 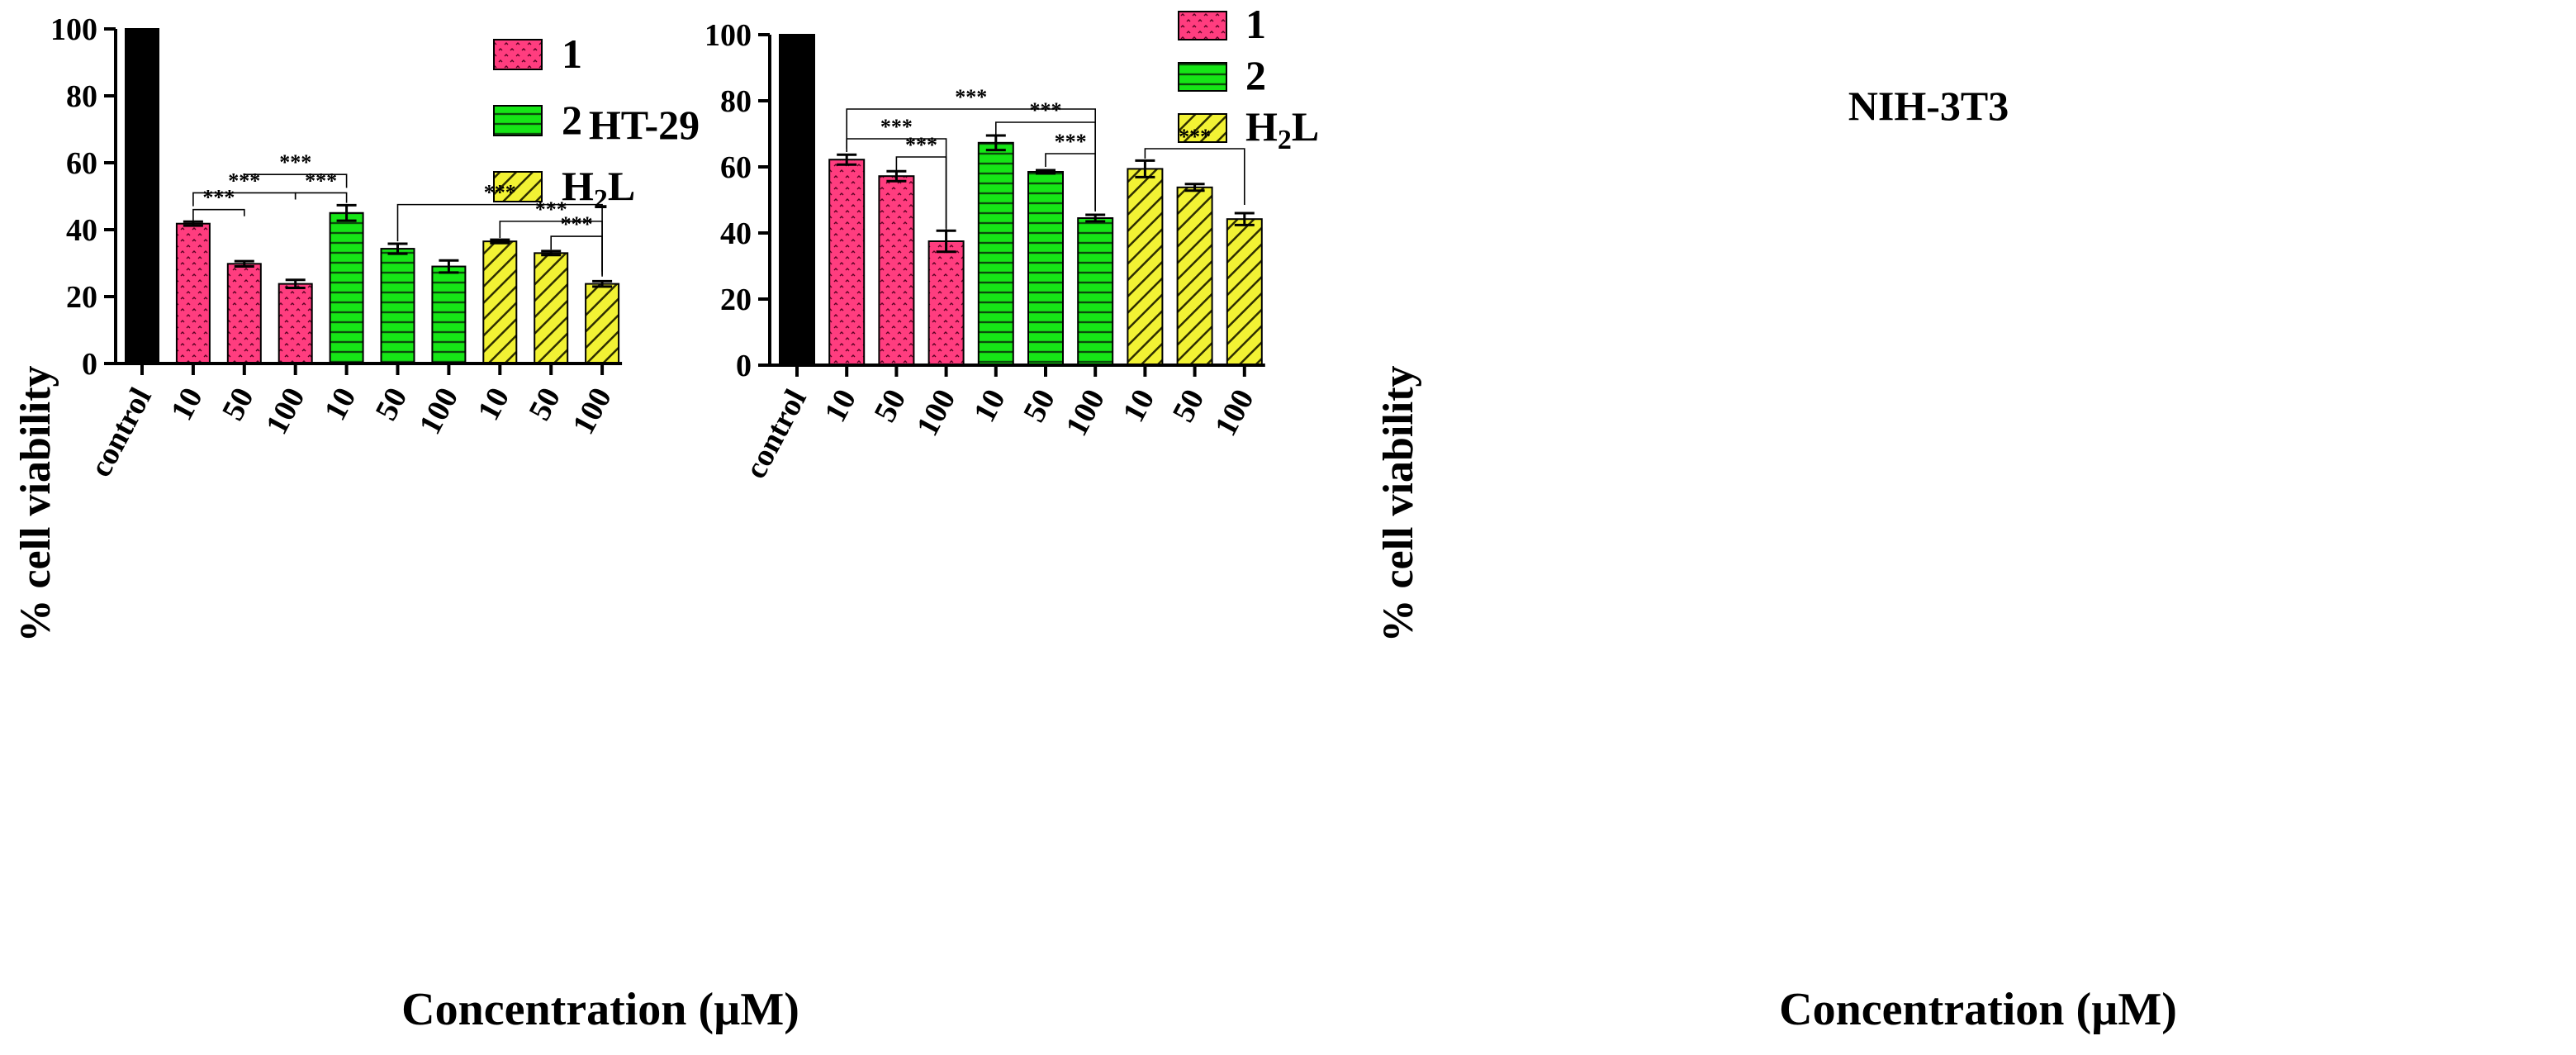 What do you see at coordinates (644, 125) in the screenshot?
I see `chart-title: HT-29` at bounding box center [644, 125].